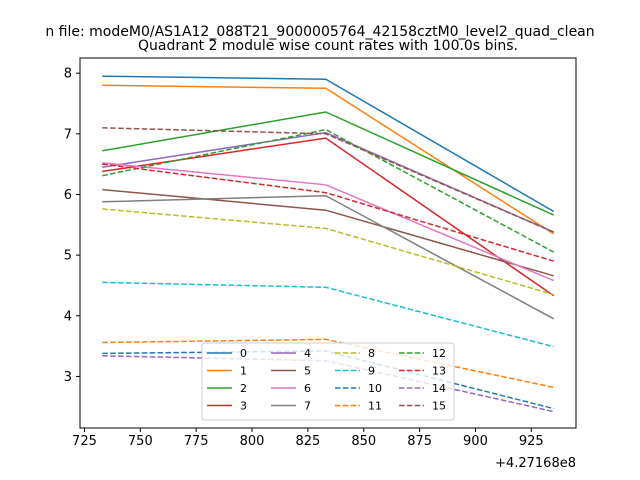 Image resolution: width=640 pixels, height=480 pixels. I want to click on y-tick-label: 3, so click(68, 377).